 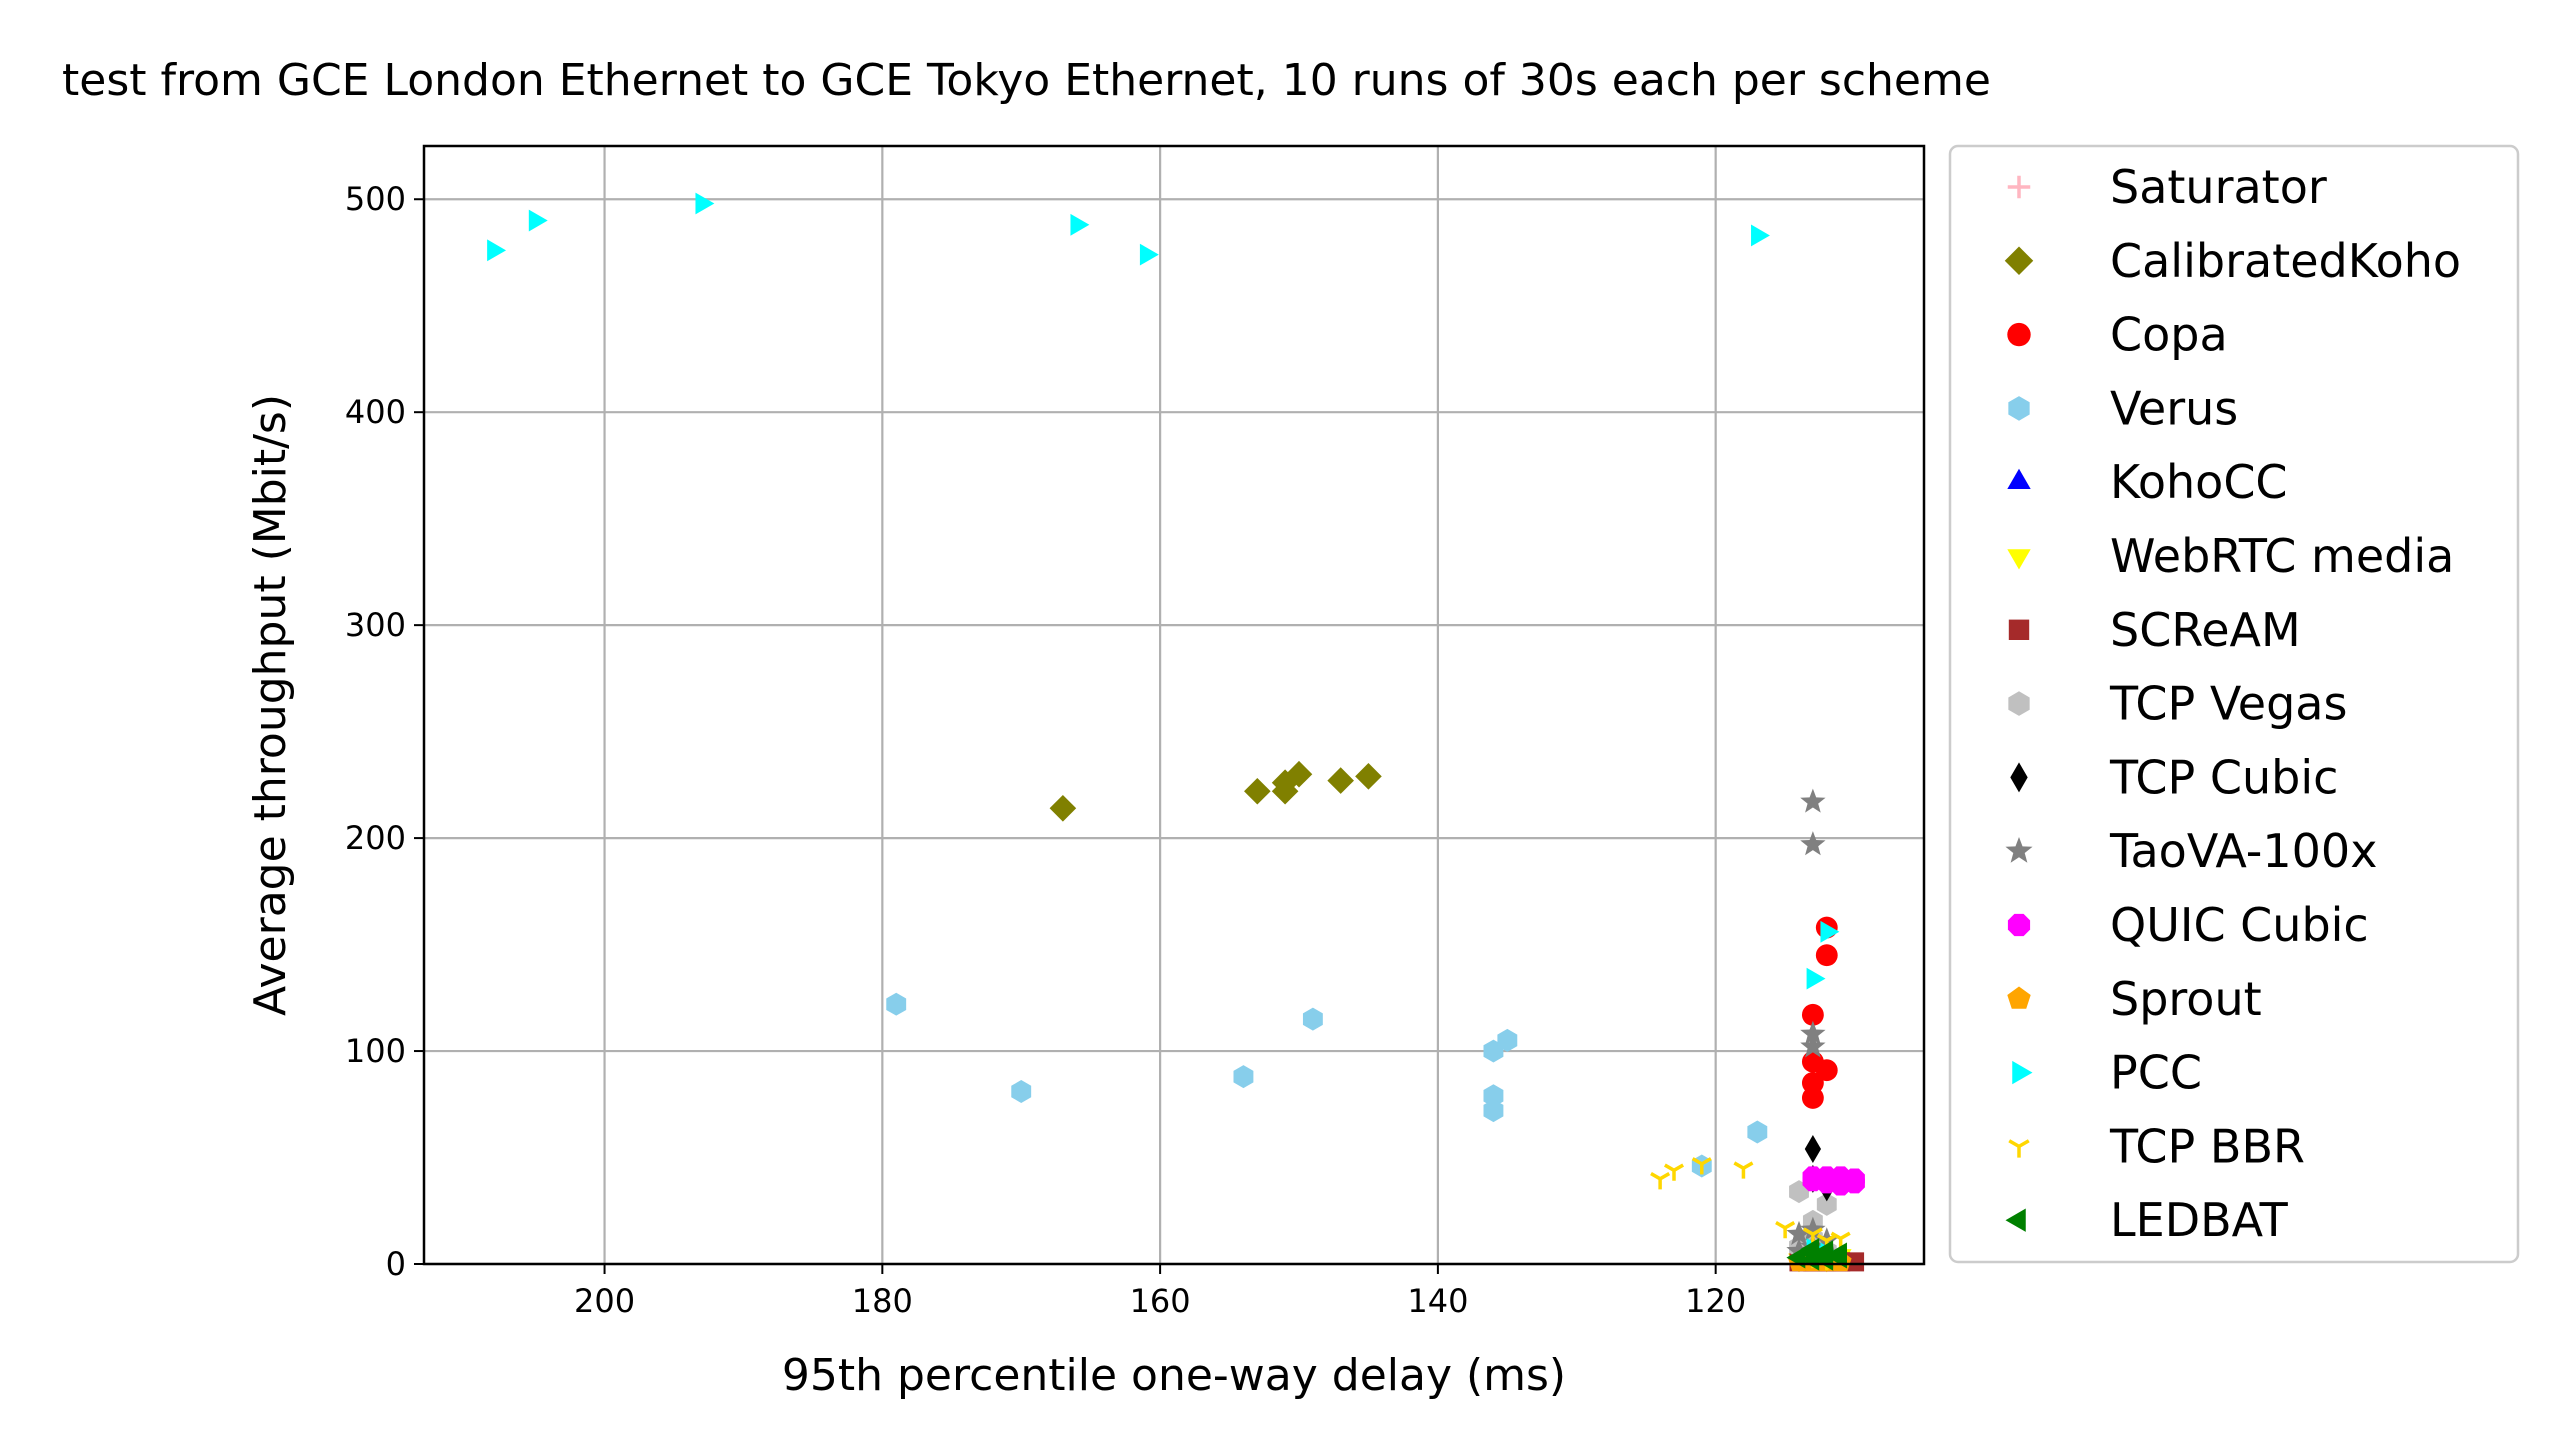 I want to click on legend-entry: TCP Vegas, so click(x=2177, y=704).